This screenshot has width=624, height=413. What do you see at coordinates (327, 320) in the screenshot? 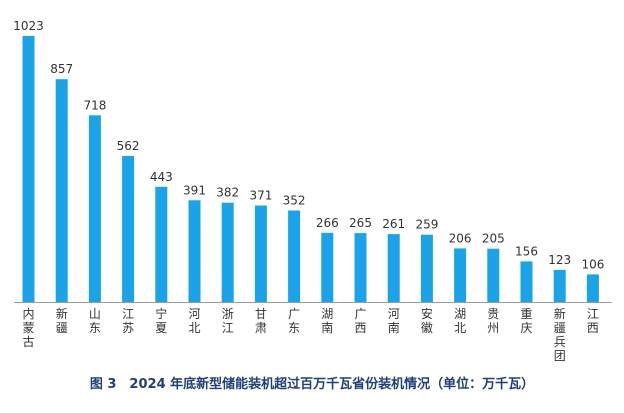
I see `category-label: 湖南` at bounding box center [327, 320].